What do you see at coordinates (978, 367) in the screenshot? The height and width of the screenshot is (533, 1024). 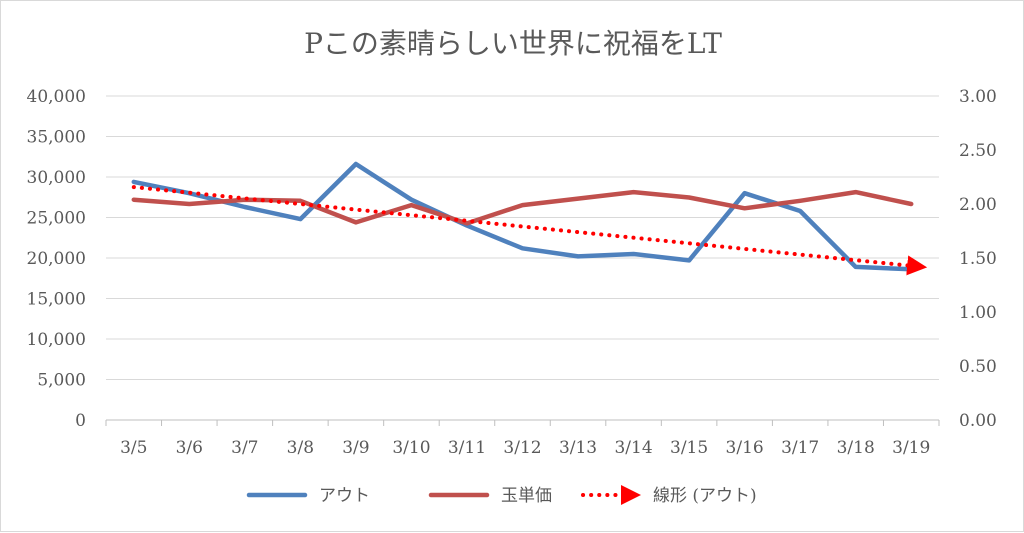 I see `right-axis-tick-label: 0.50` at bounding box center [978, 367].